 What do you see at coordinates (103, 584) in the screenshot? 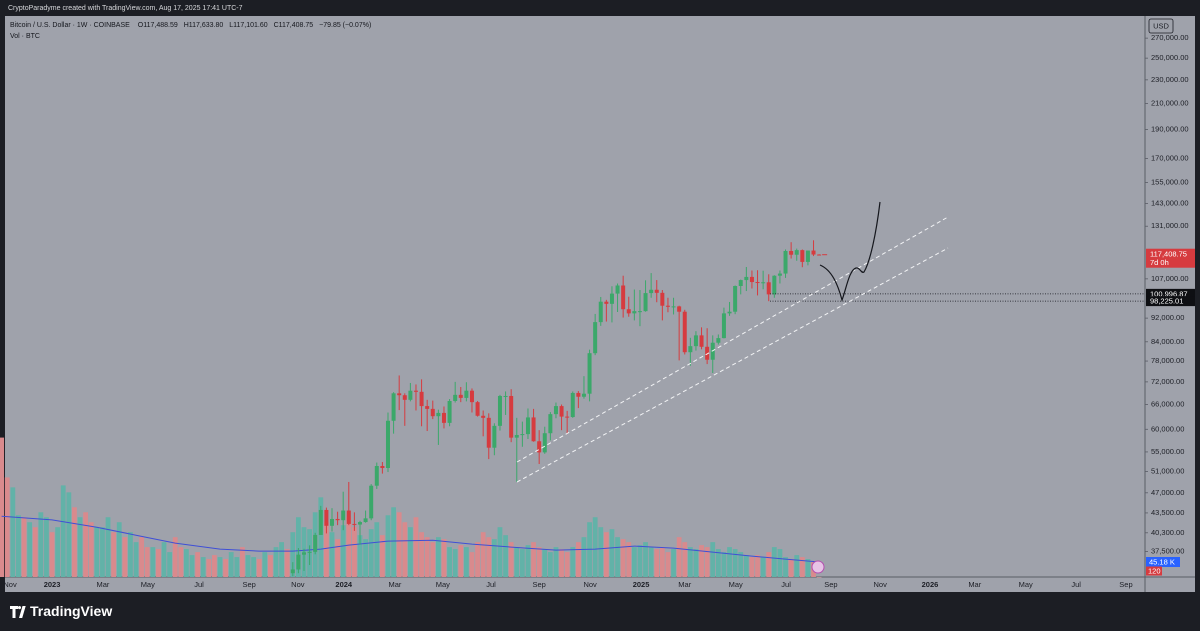
I see `x-tick-label: Mar` at bounding box center [103, 584].